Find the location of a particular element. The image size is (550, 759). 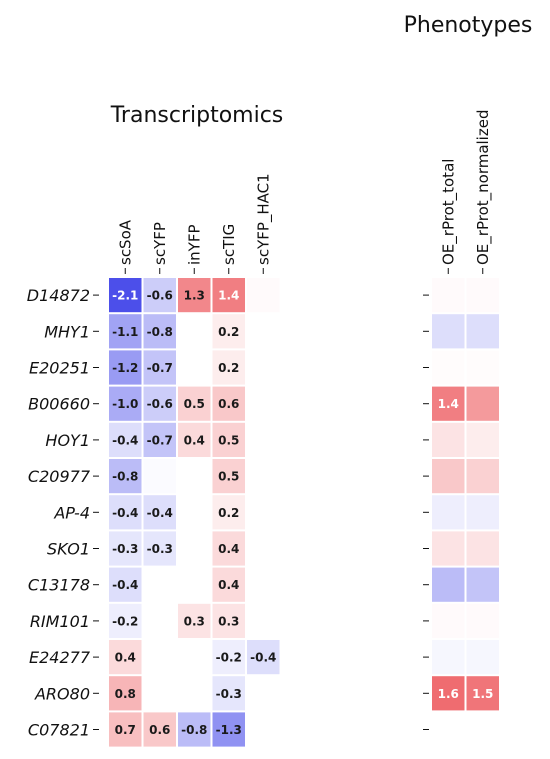

cell-value-label: 0.8 is located at coordinates (125, 694).